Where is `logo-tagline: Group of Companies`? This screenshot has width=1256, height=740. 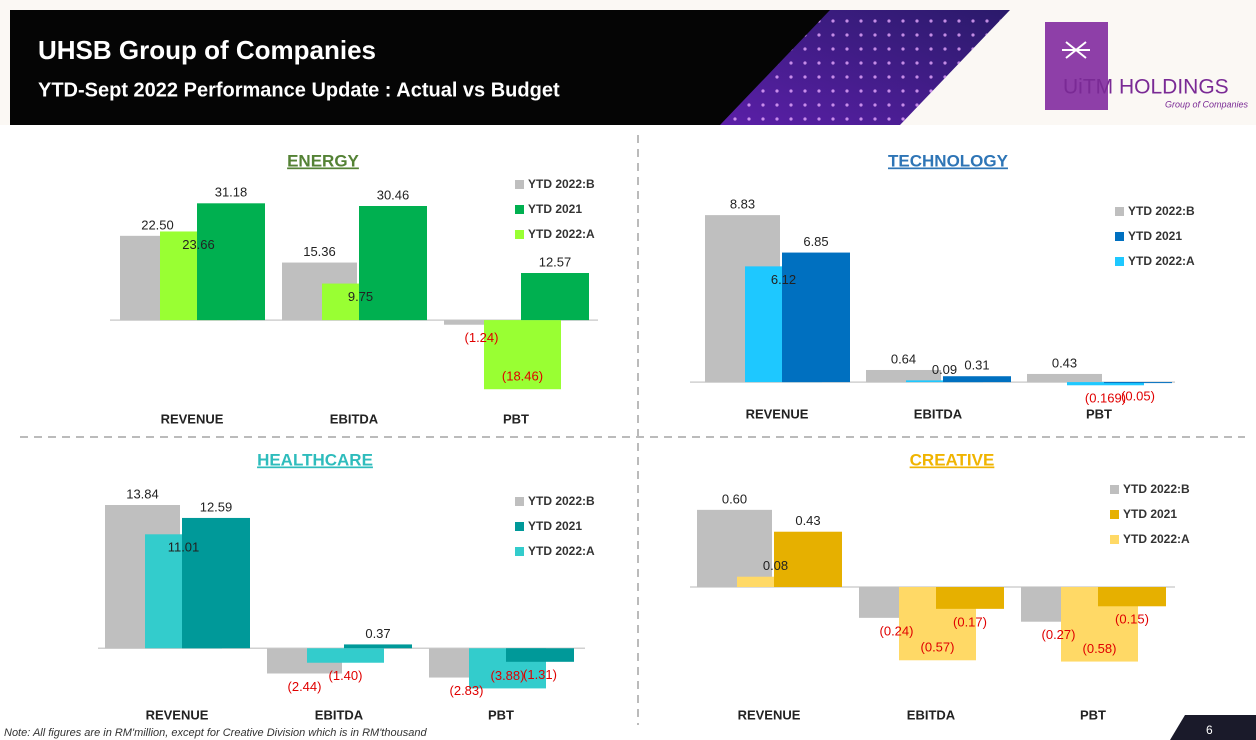
logo-tagline: Group of Companies is located at coordinates (1207, 104).